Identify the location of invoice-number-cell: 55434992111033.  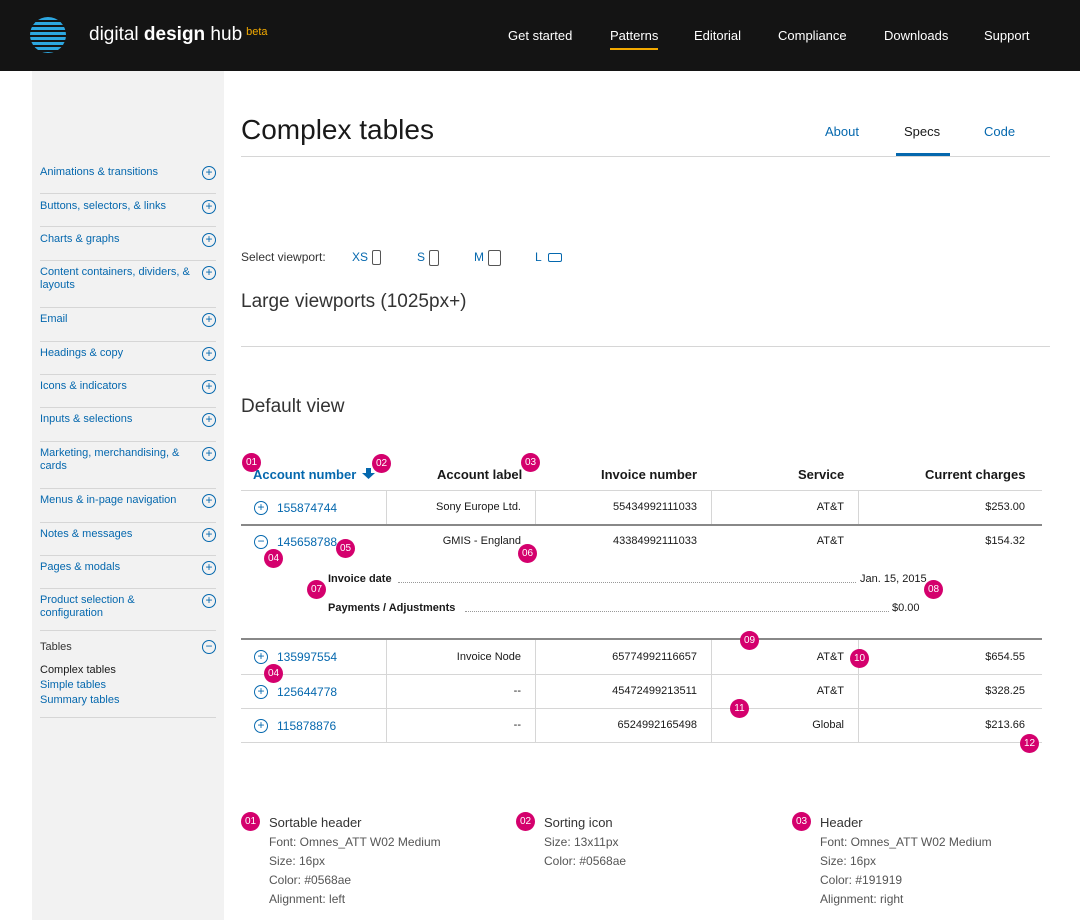
(654, 507).